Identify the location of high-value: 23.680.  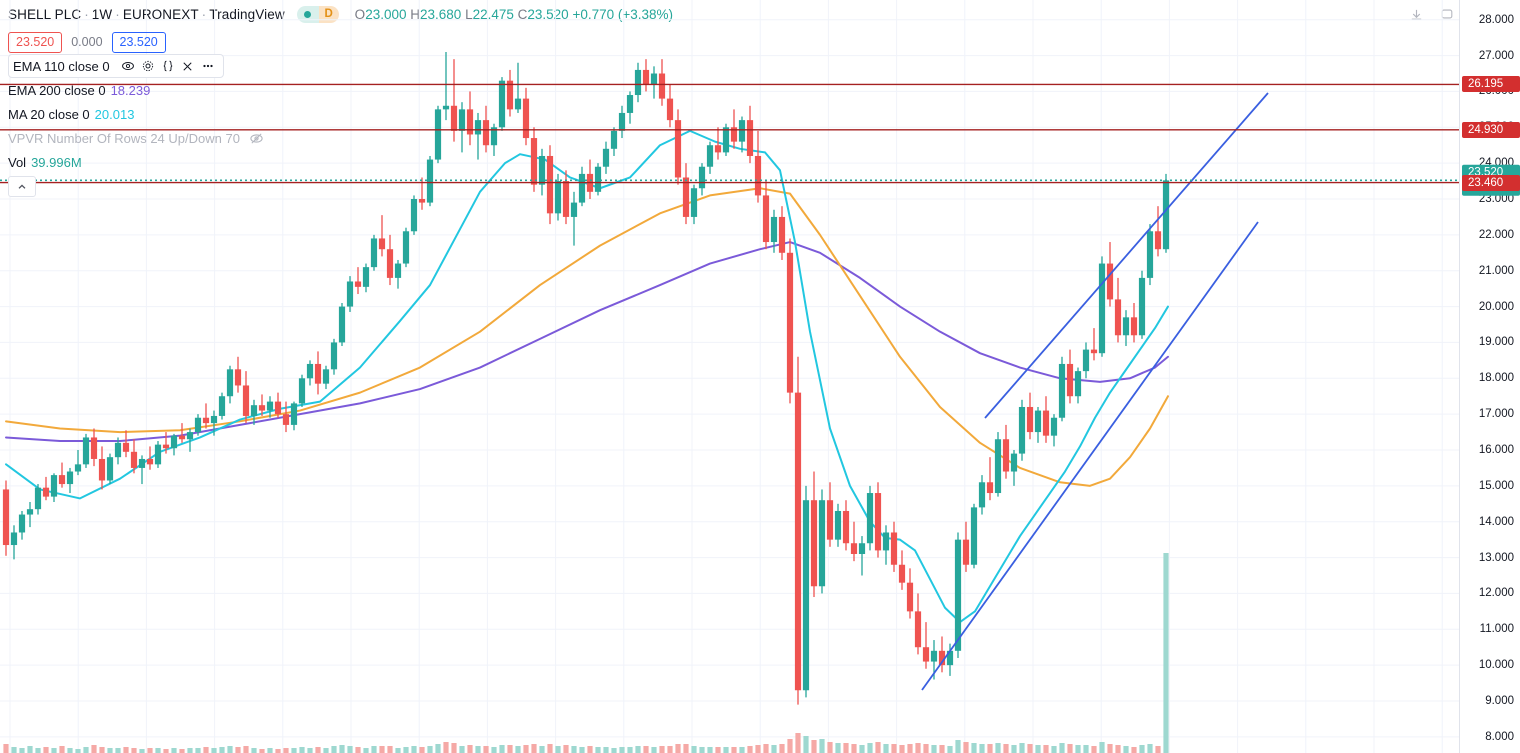
(441, 14).